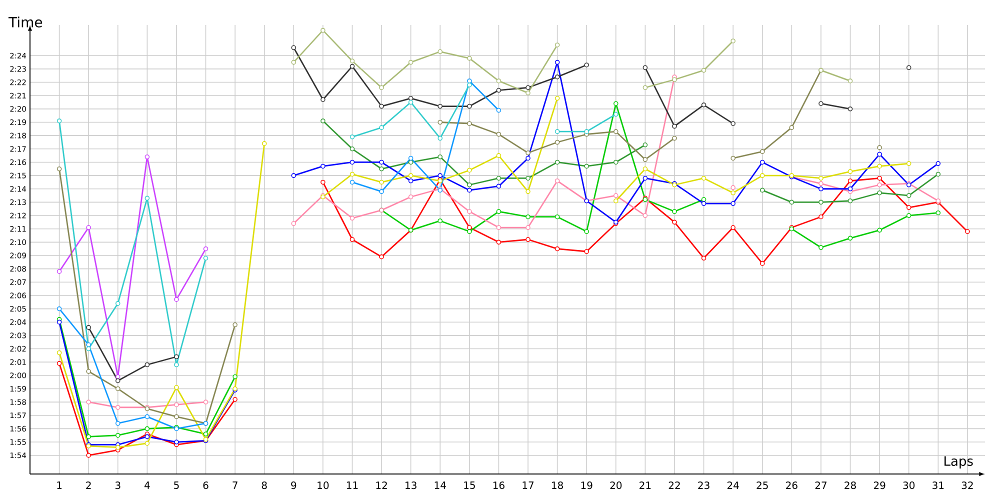 The height and width of the screenshot is (500, 1000). What do you see at coordinates (264, 486) in the screenshot?
I see `x-tick-label: 8` at bounding box center [264, 486].